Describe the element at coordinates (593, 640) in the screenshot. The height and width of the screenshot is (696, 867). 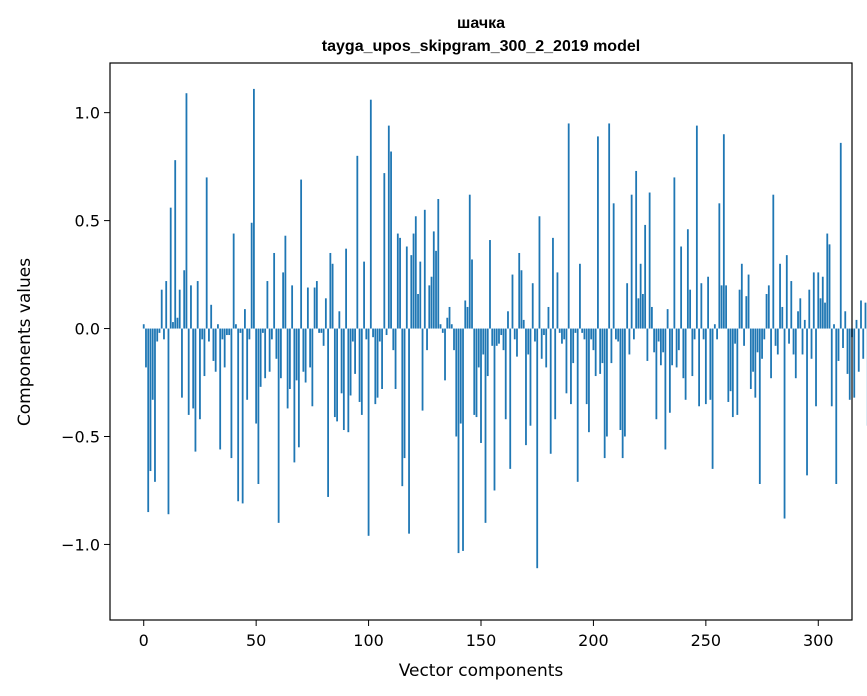
I see `x-tick-label: 200` at that location.